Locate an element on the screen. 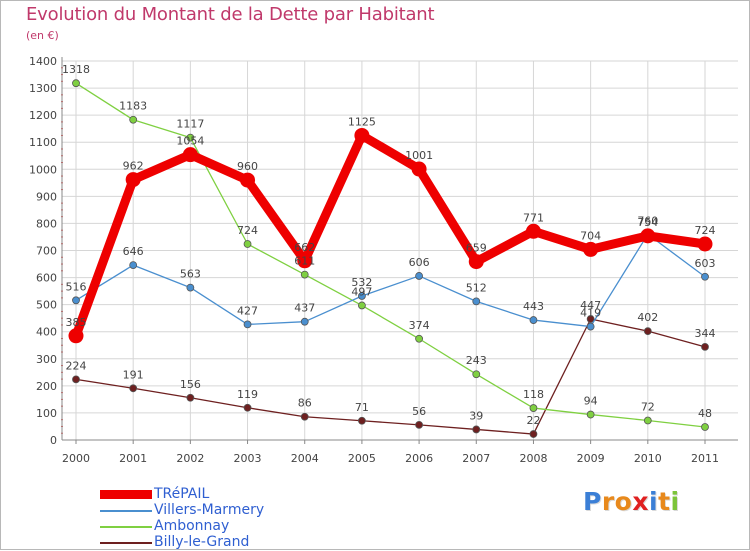 The height and width of the screenshot is (551, 750). y-tick-label: 1300 is located at coordinates (43, 88).